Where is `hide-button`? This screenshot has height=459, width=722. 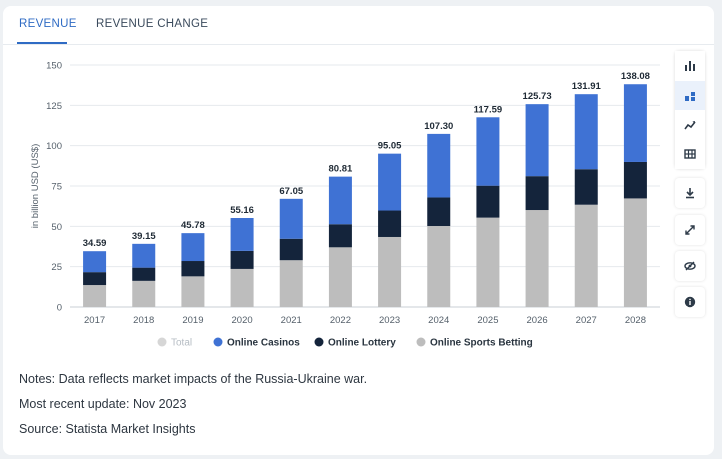
hide-button is located at coordinates (690, 266).